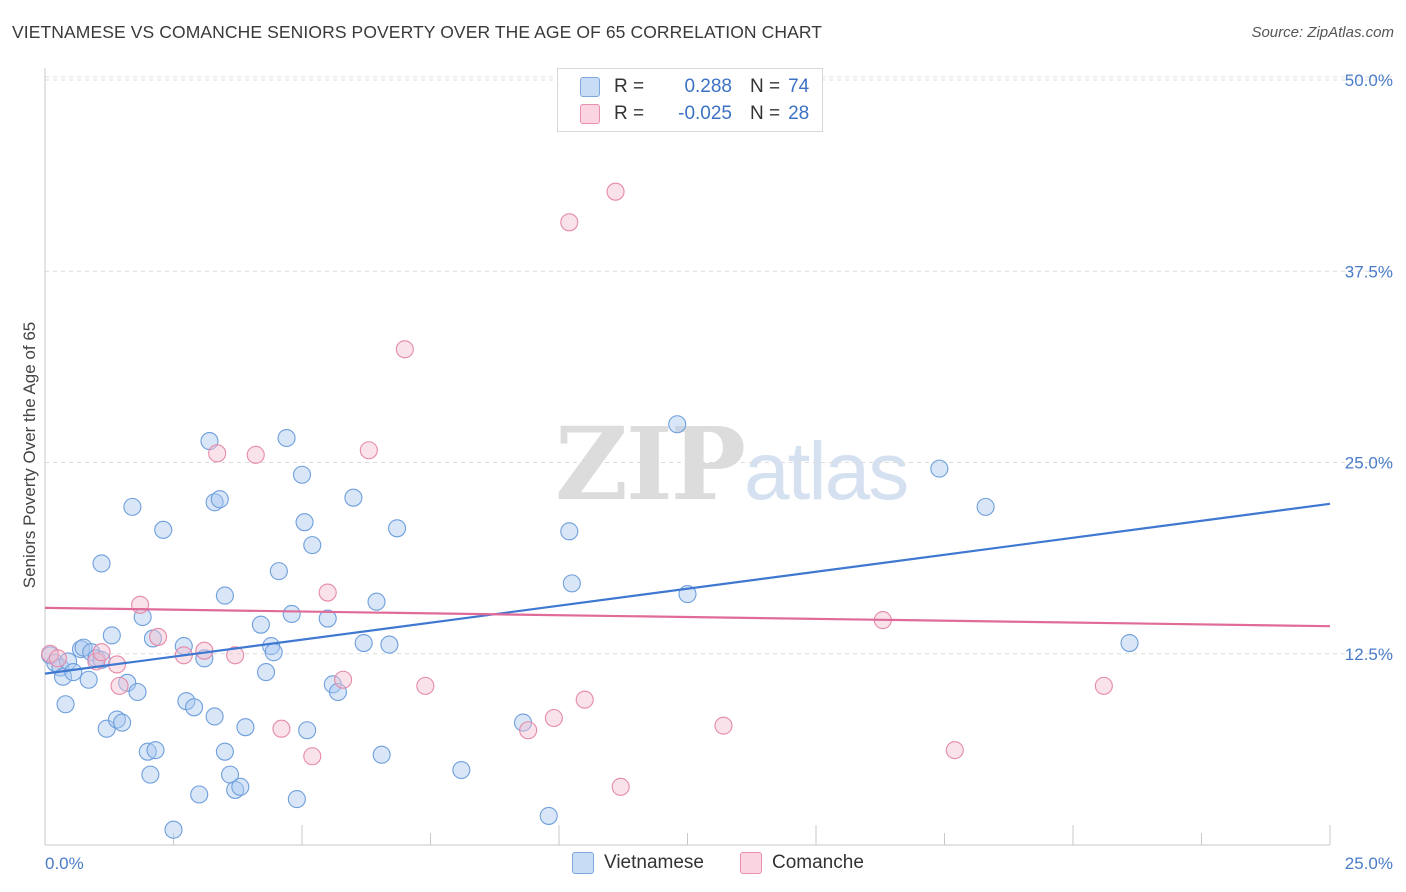 This screenshot has width=1406, height=892. What do you see at coordinates (654, 862) in the screenshot?
I see `bottom-legend-label-vietnamese: Vietnamese` at bounding box center [654, 862].